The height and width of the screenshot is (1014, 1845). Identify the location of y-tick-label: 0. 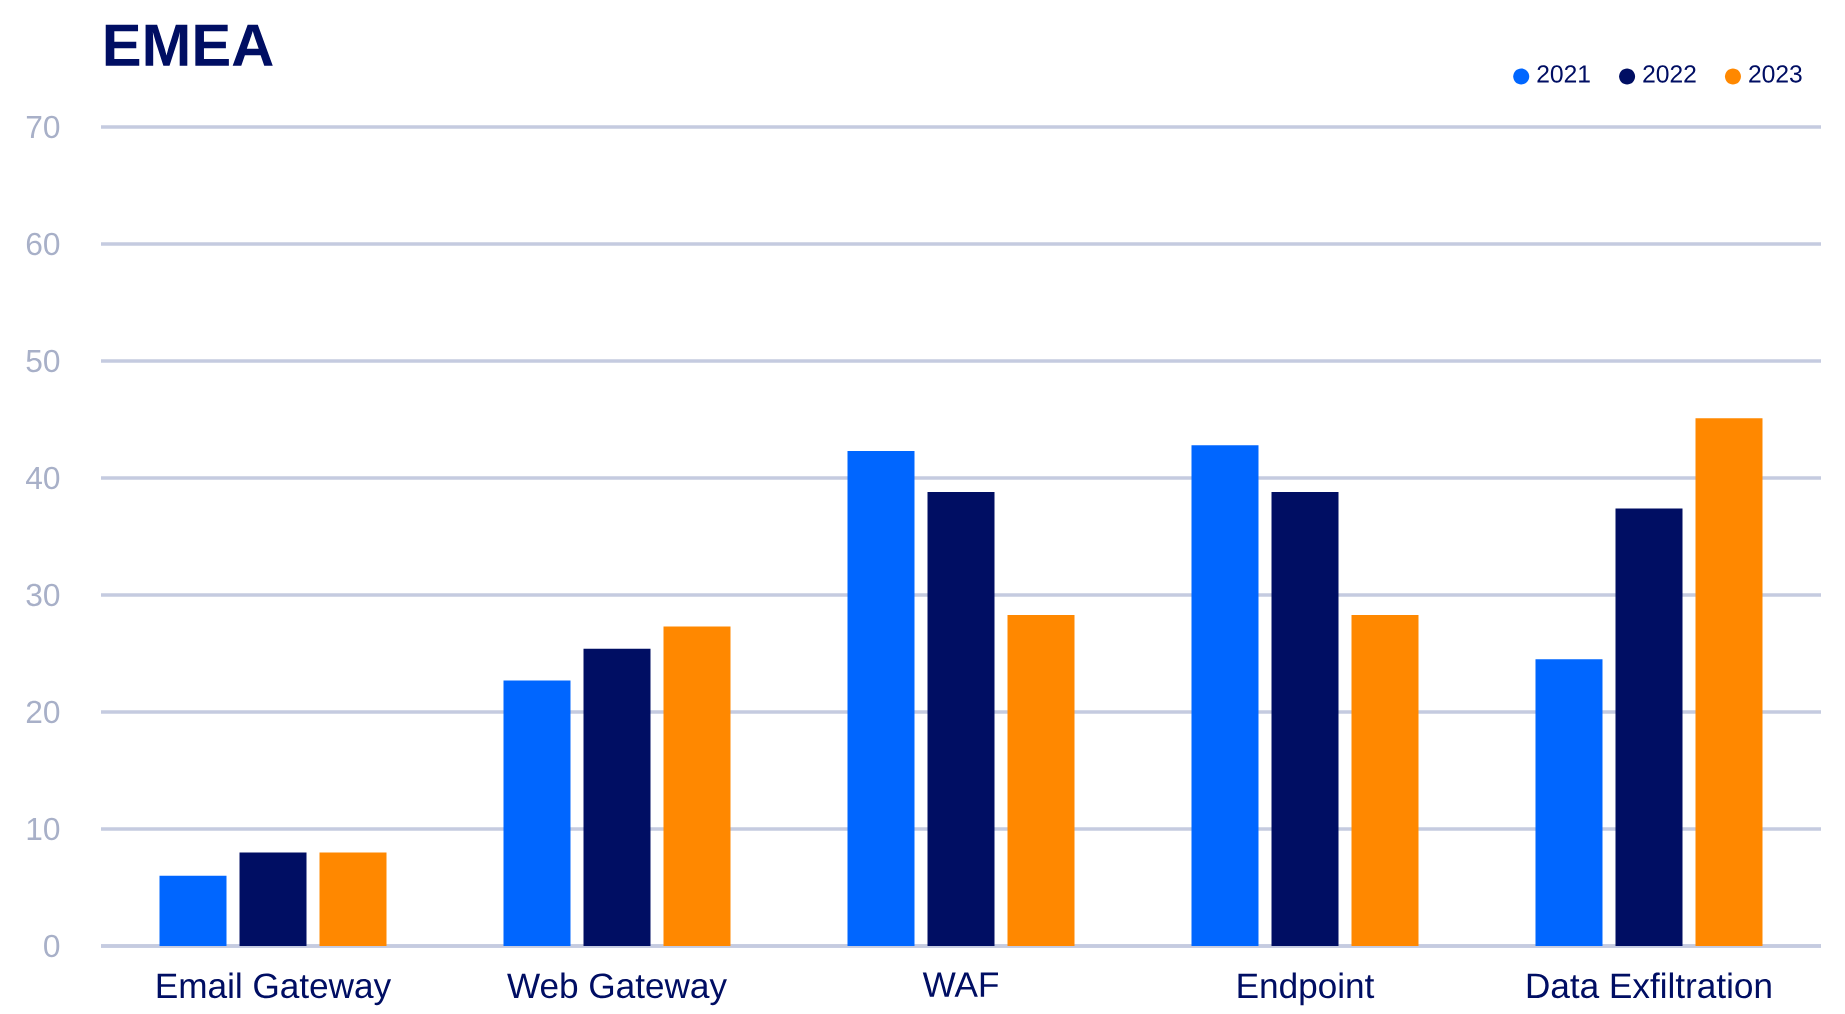
(52, 946).